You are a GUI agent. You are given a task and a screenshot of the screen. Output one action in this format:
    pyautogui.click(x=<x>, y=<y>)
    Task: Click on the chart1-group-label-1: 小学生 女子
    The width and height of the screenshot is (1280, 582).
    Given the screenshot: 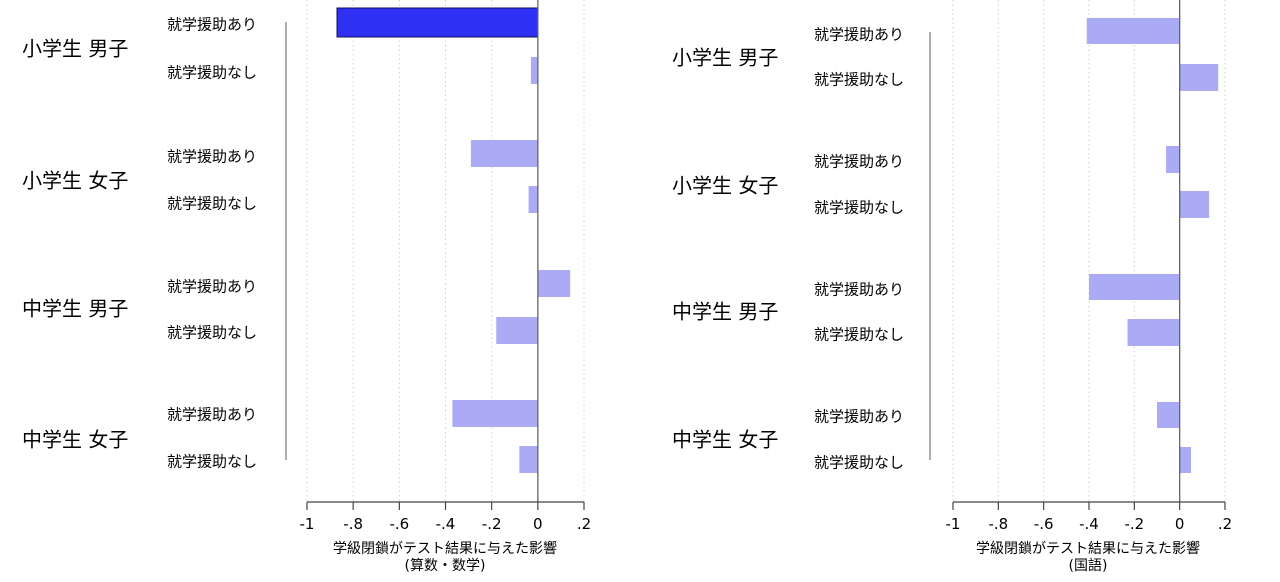 What is the action you would take?
    pyautogui.click(x=75, y=181)
    